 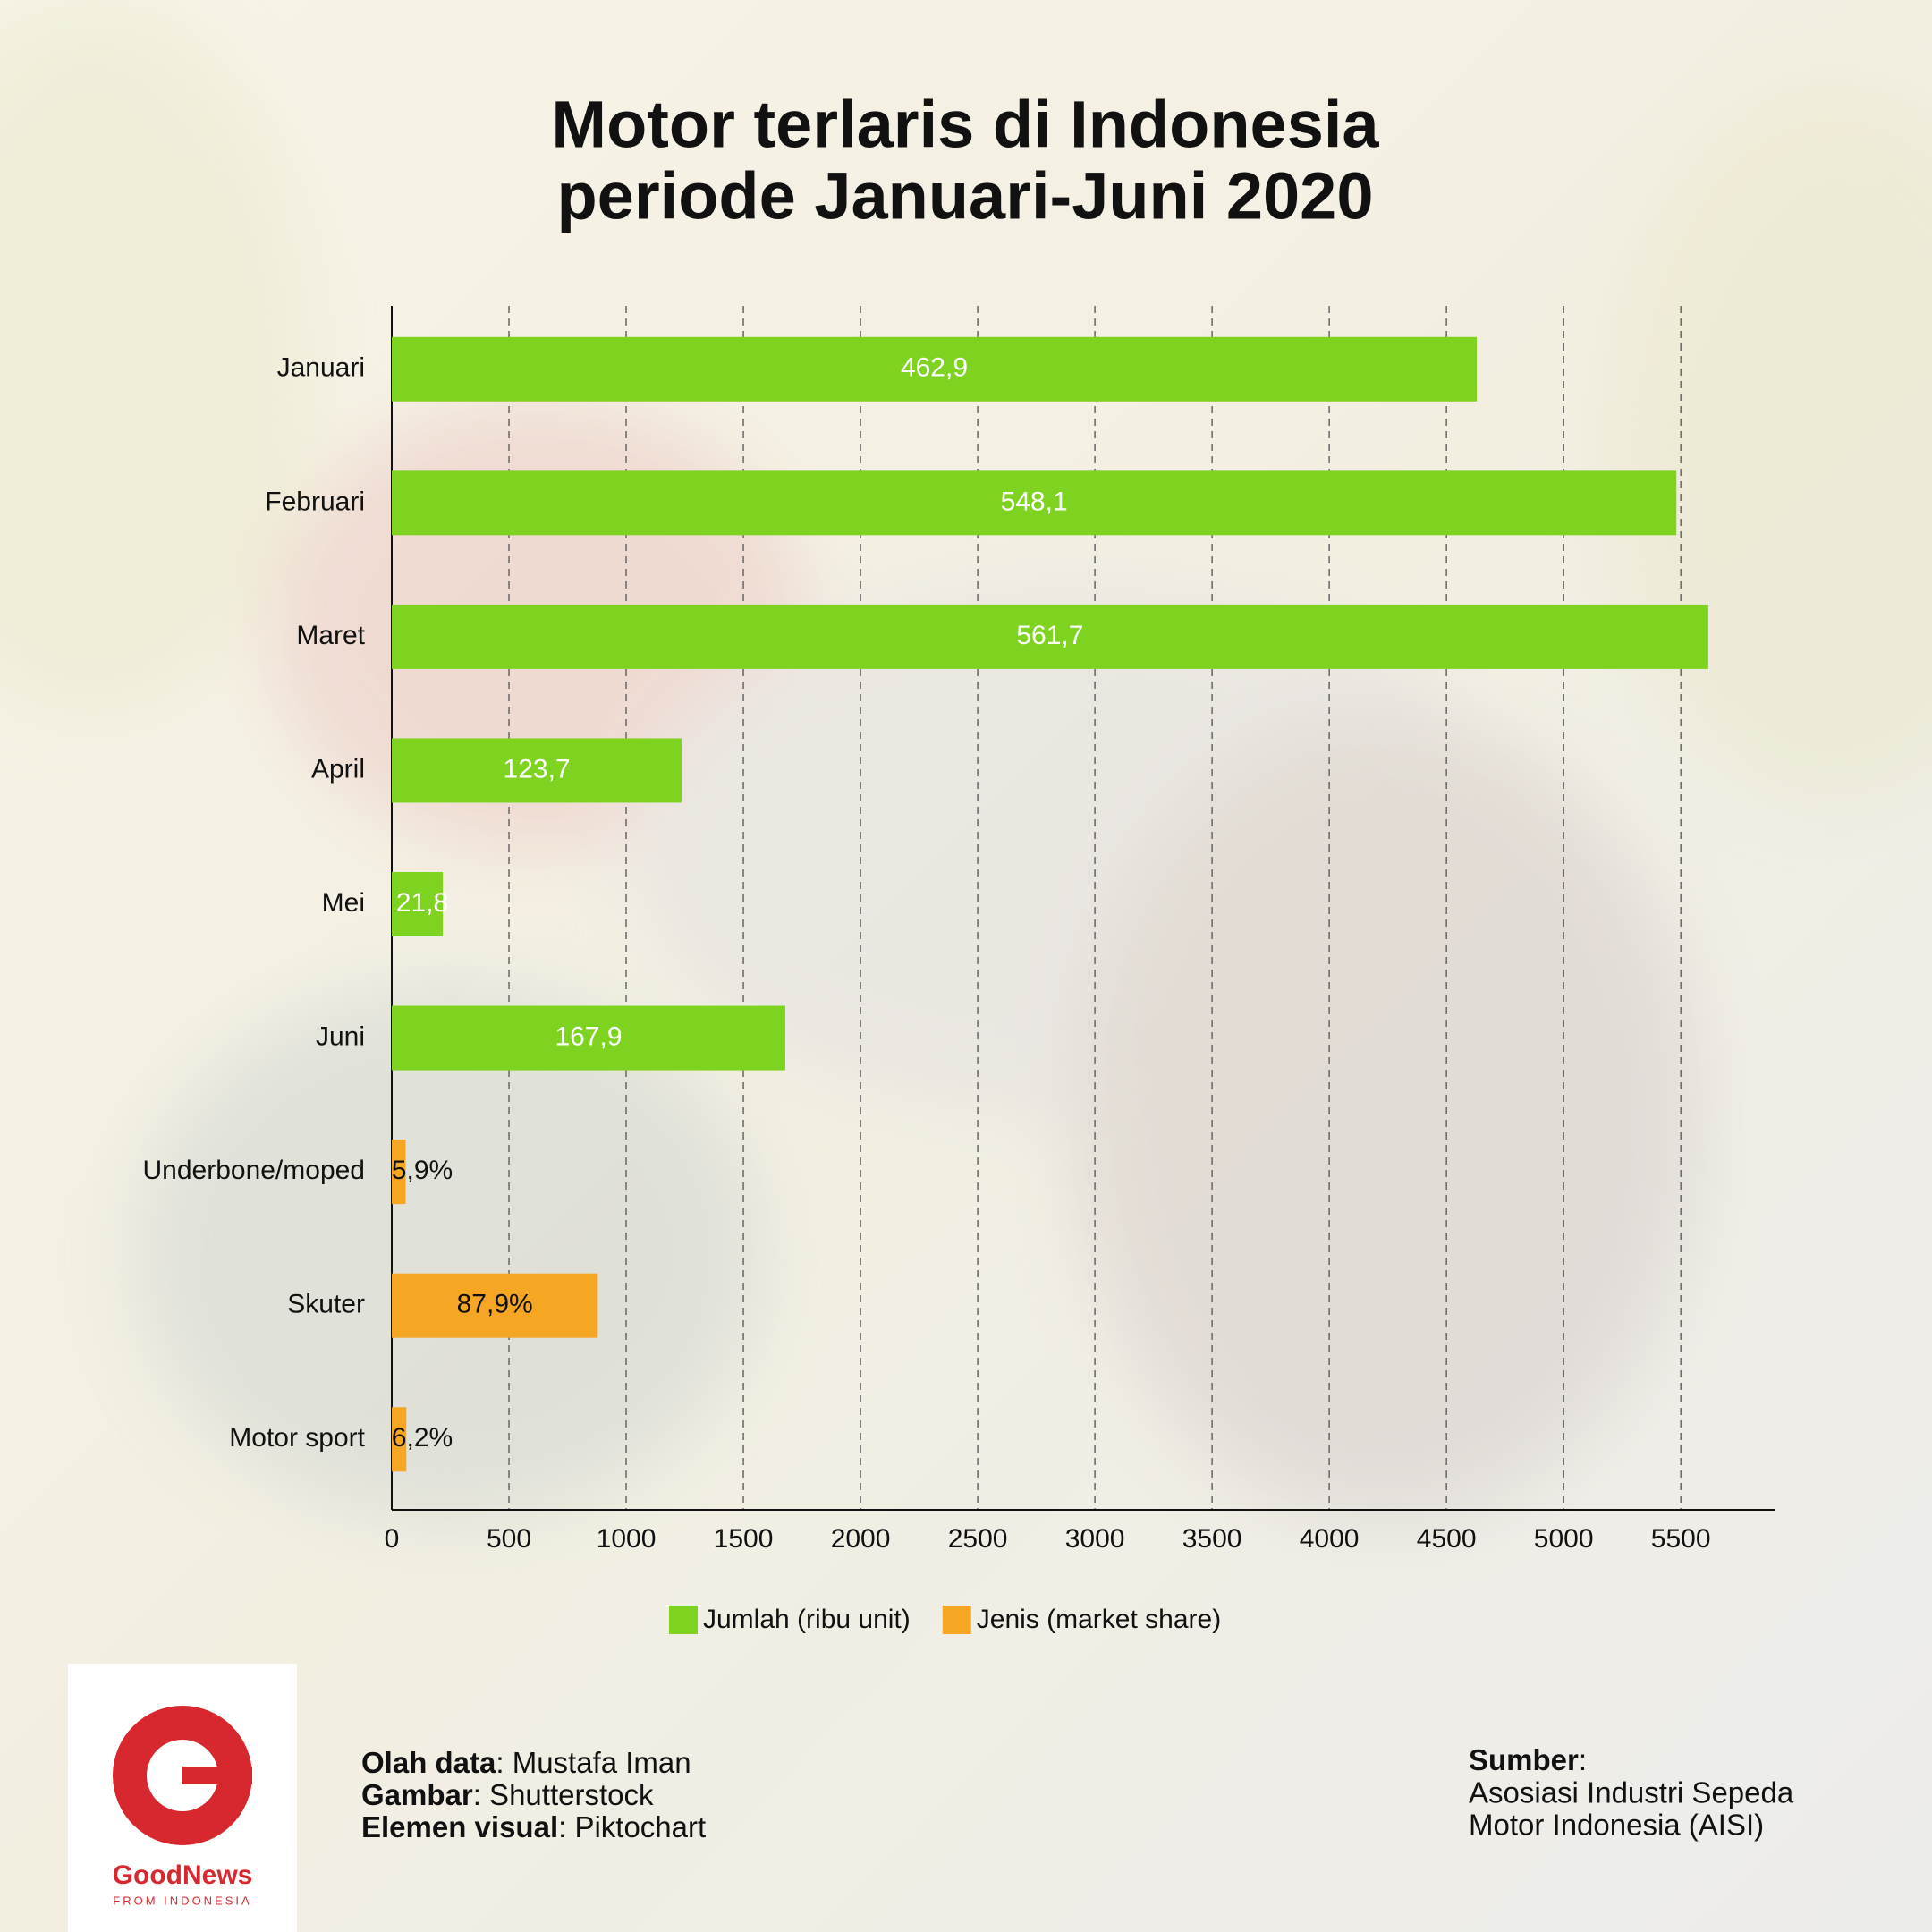 What do you see at coordinates (1095, 1539) in the screenshot?
I see `x-tick-label: 3000` at bounding box center [1095, 1539].